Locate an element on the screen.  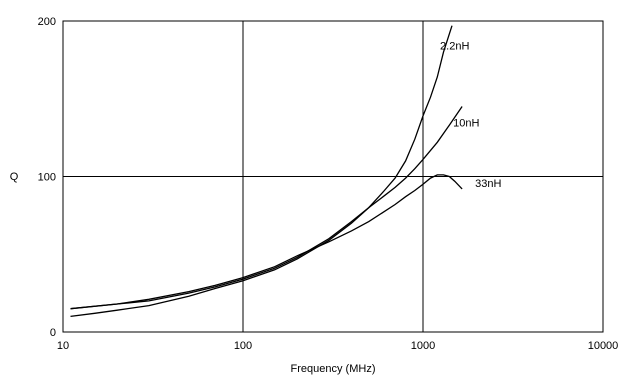
y-tick-label: 0 is located at coordinates (53, 333).